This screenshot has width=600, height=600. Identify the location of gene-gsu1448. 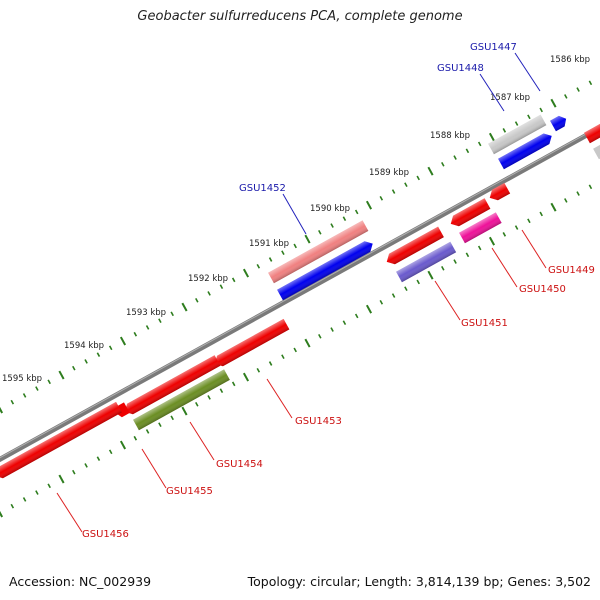
(526, 150).